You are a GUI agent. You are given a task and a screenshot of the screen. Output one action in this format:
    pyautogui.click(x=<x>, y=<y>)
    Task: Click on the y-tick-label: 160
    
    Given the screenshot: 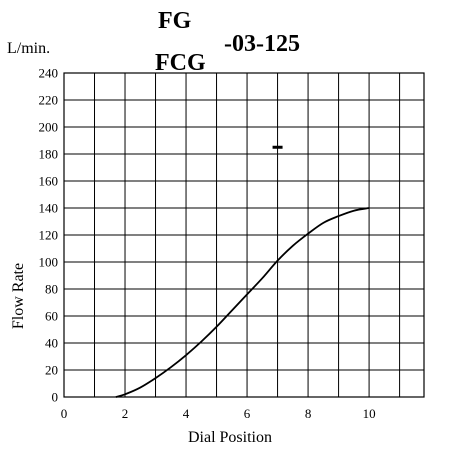 What is the action you would take?
    pyautogui.click(x=49, y=181)
    